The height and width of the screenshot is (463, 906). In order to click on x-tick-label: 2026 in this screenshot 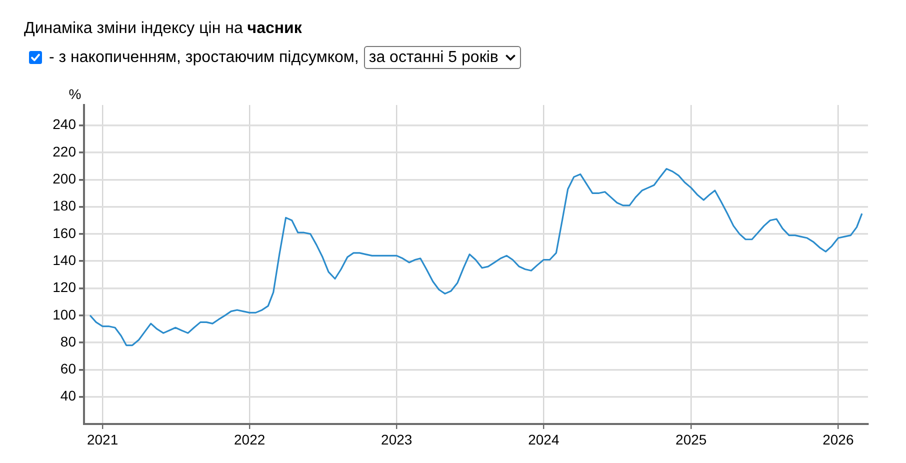, I will do `click(838, 439)`.